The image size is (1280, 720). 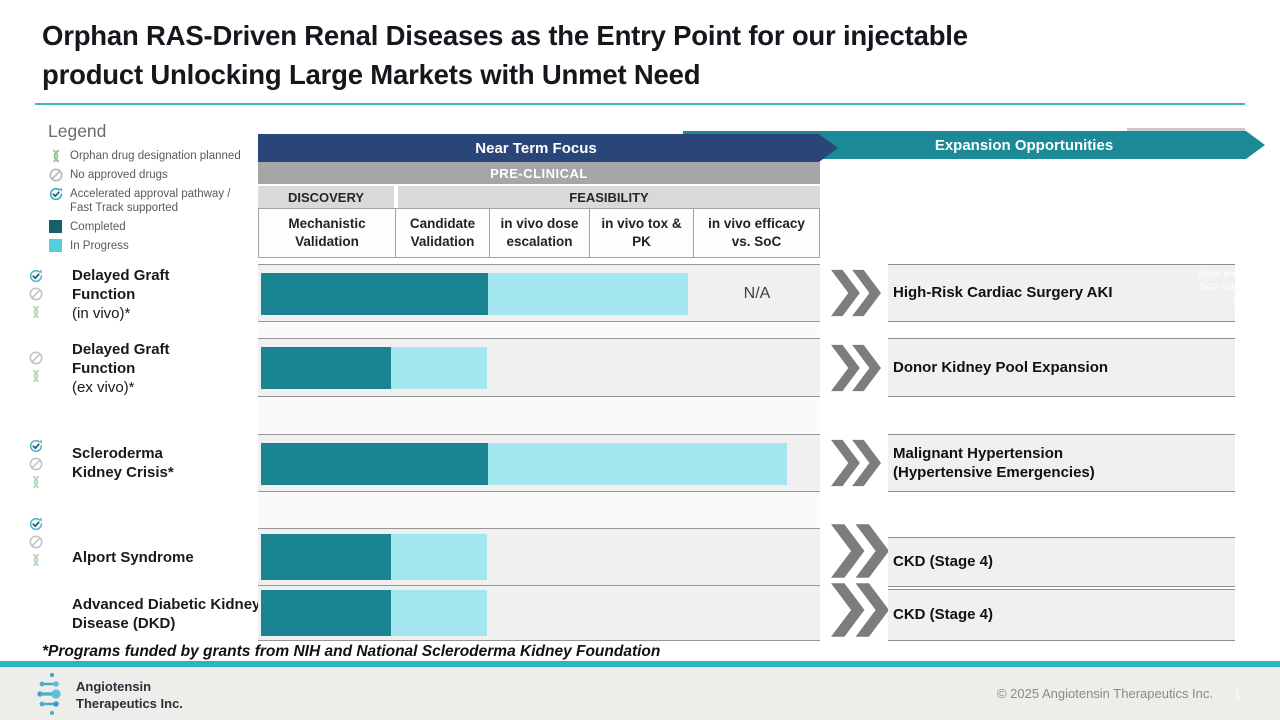 What do you see at coordinates (1238, 693) in the screenshot?
I see `page-number: 1` at bounding box center [1238, 693].